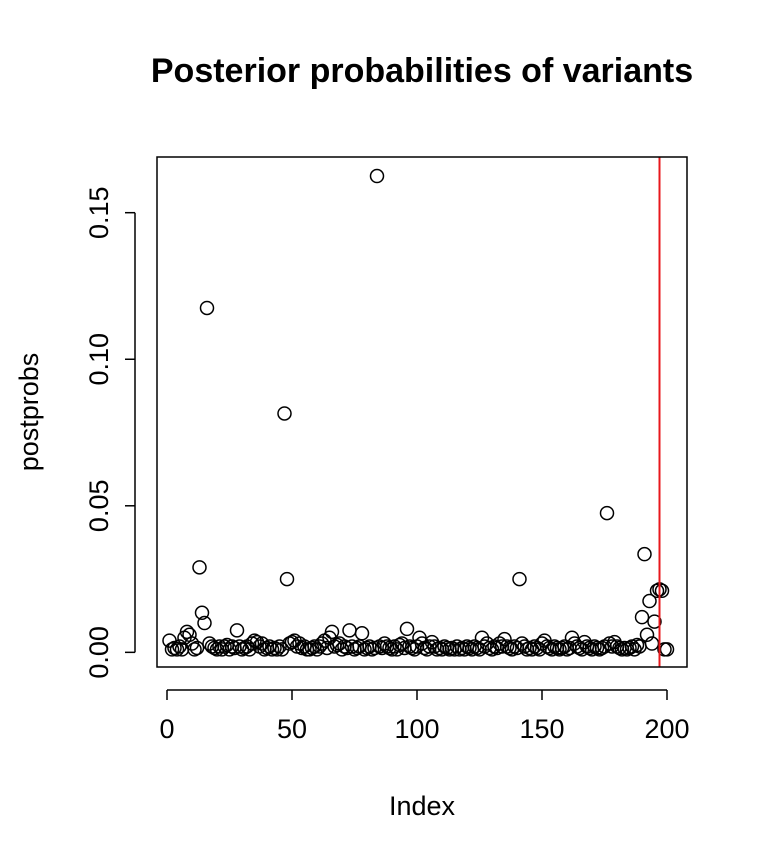 This screenshot has height=865, width=768. Describe the element at coordinates (422, 71) in the screenshot. I see `chart-title: Posterior probabilities of variants` at that location.